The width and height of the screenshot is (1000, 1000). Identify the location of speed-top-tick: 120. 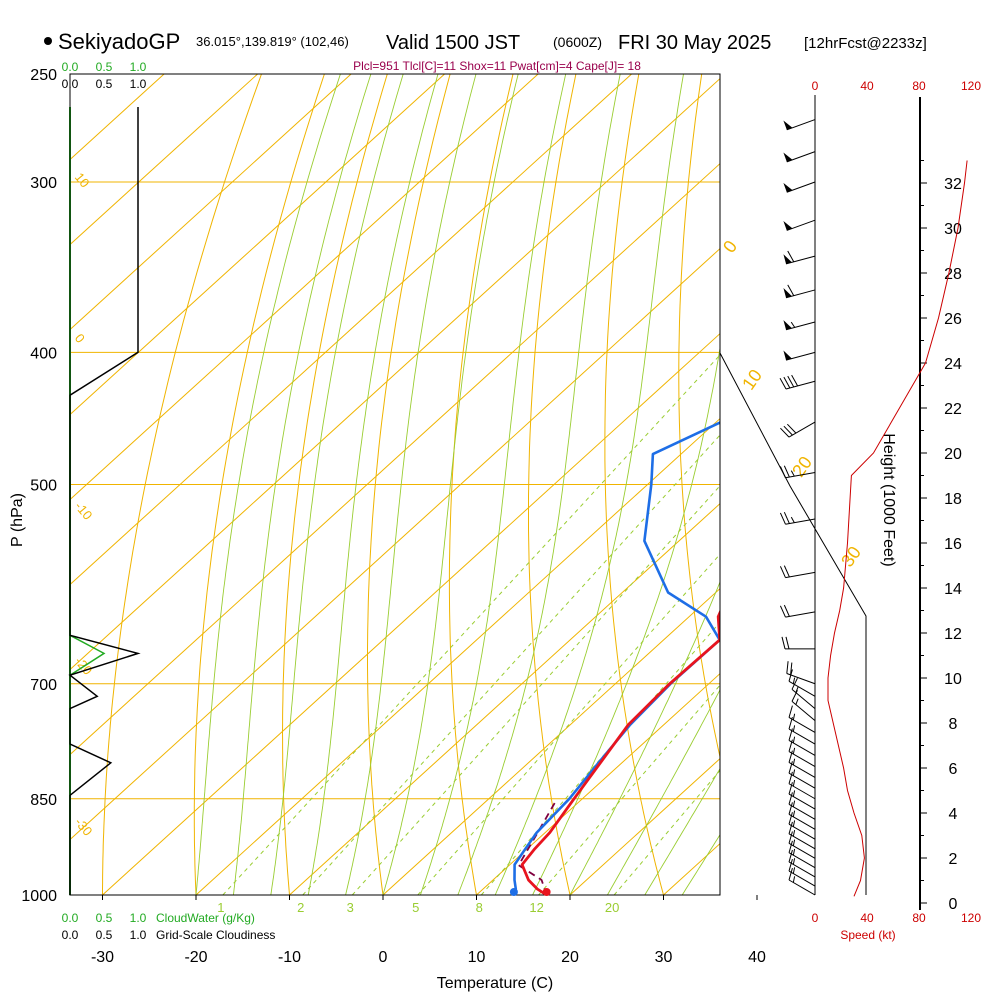
(971, 86).